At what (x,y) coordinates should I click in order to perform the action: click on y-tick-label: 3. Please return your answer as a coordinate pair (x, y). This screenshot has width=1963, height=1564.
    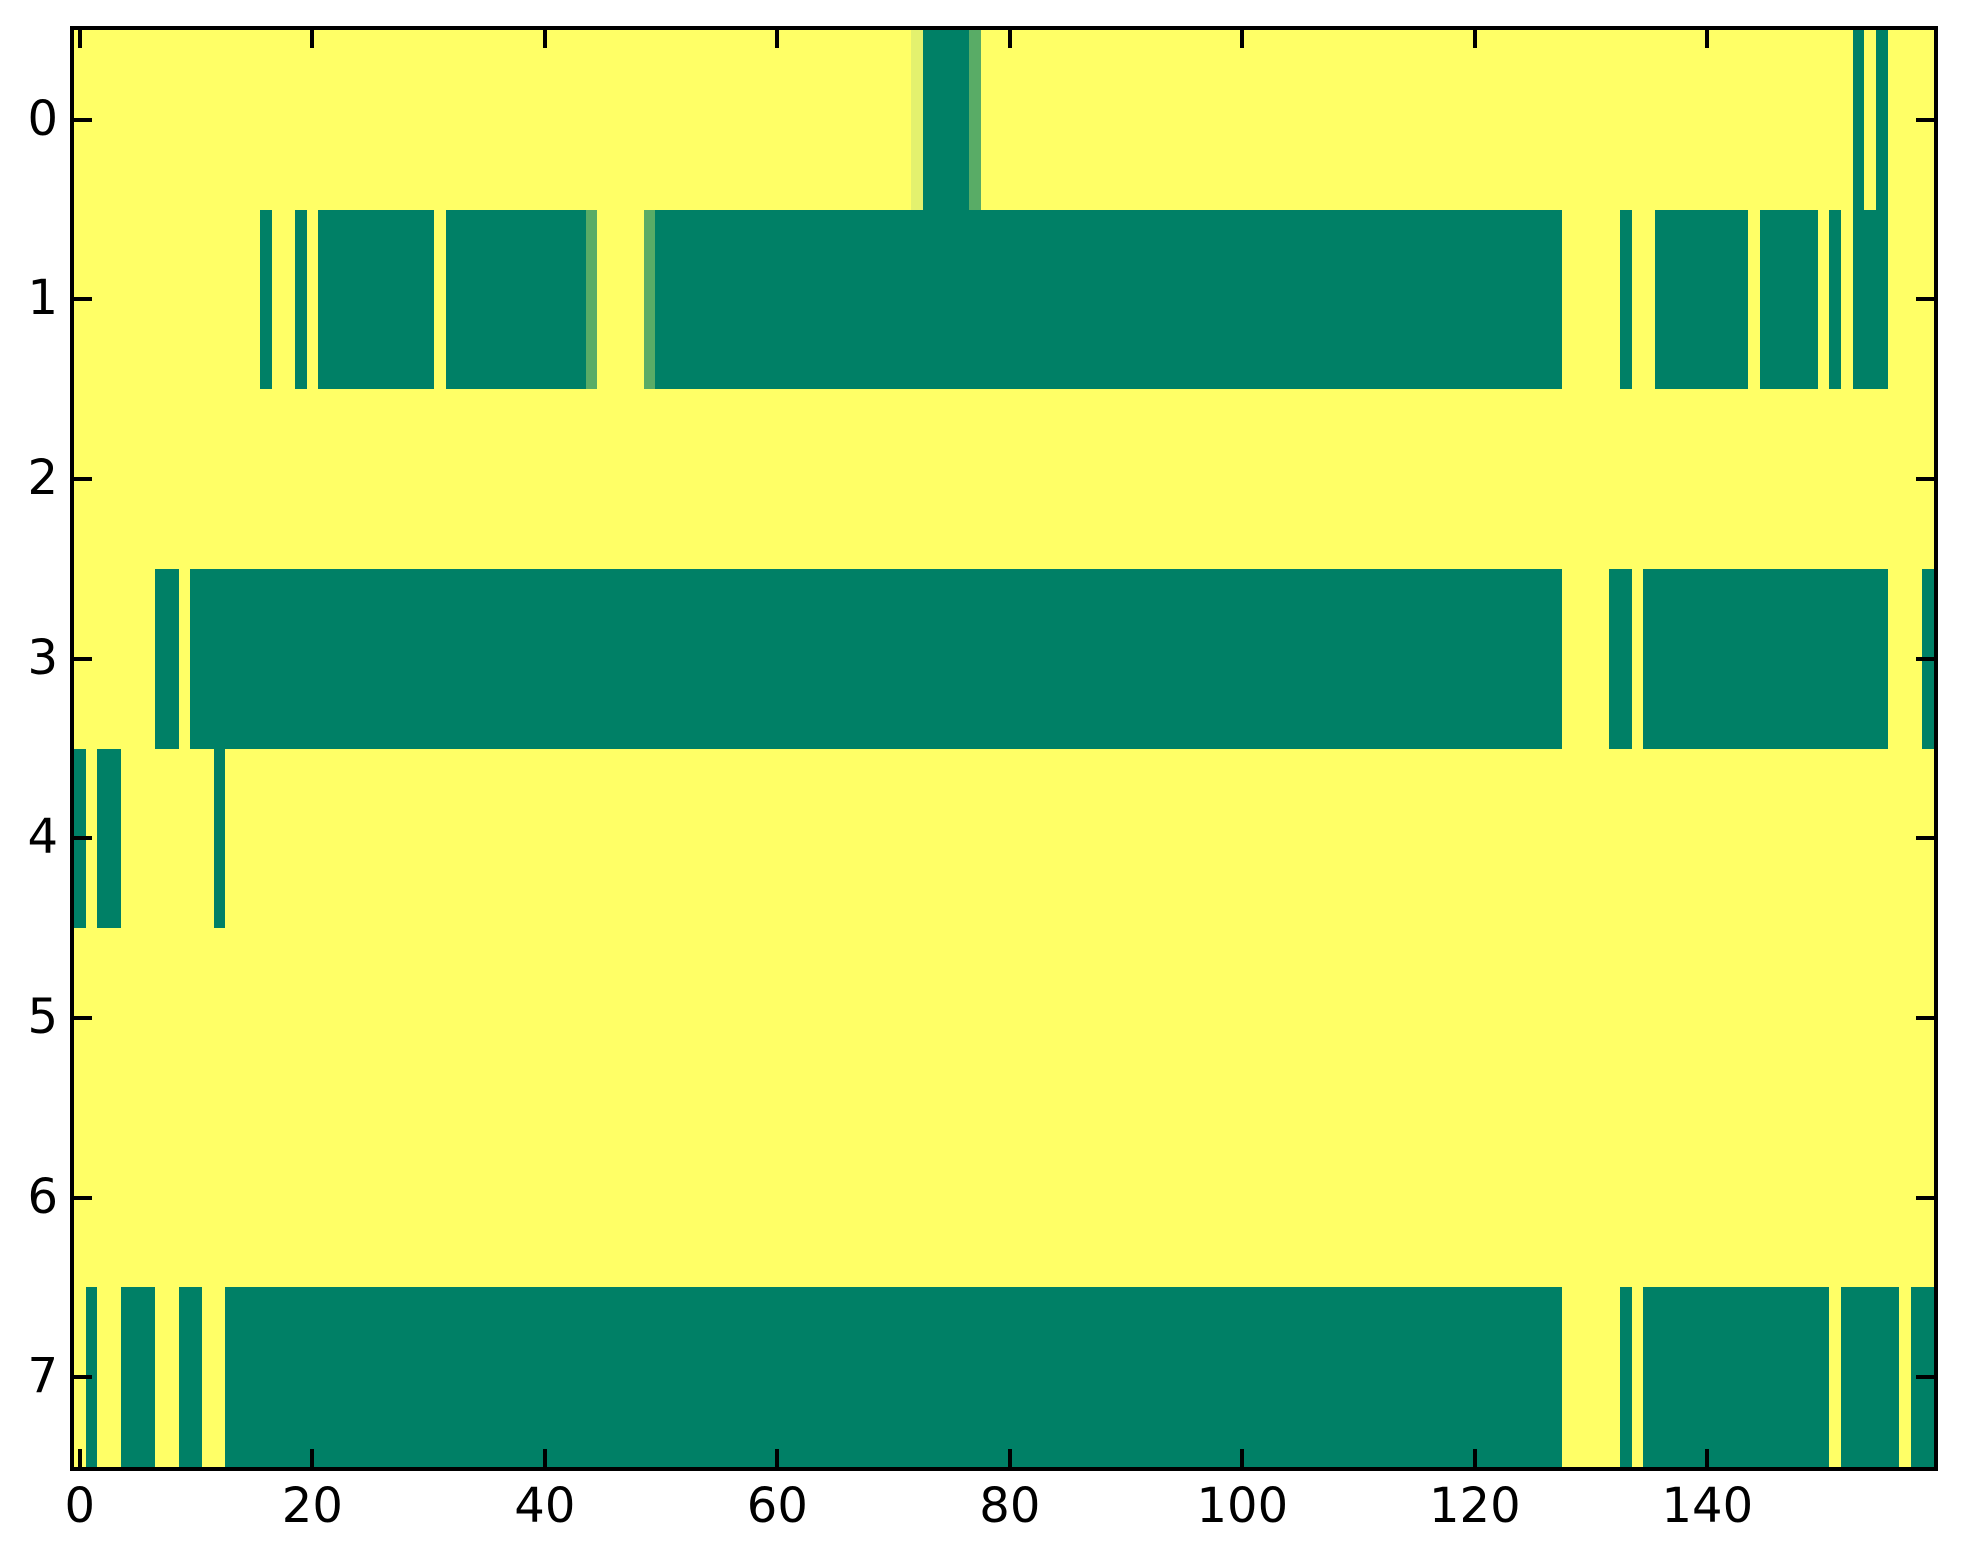
    Looking at the image, I should click on (42, 657).